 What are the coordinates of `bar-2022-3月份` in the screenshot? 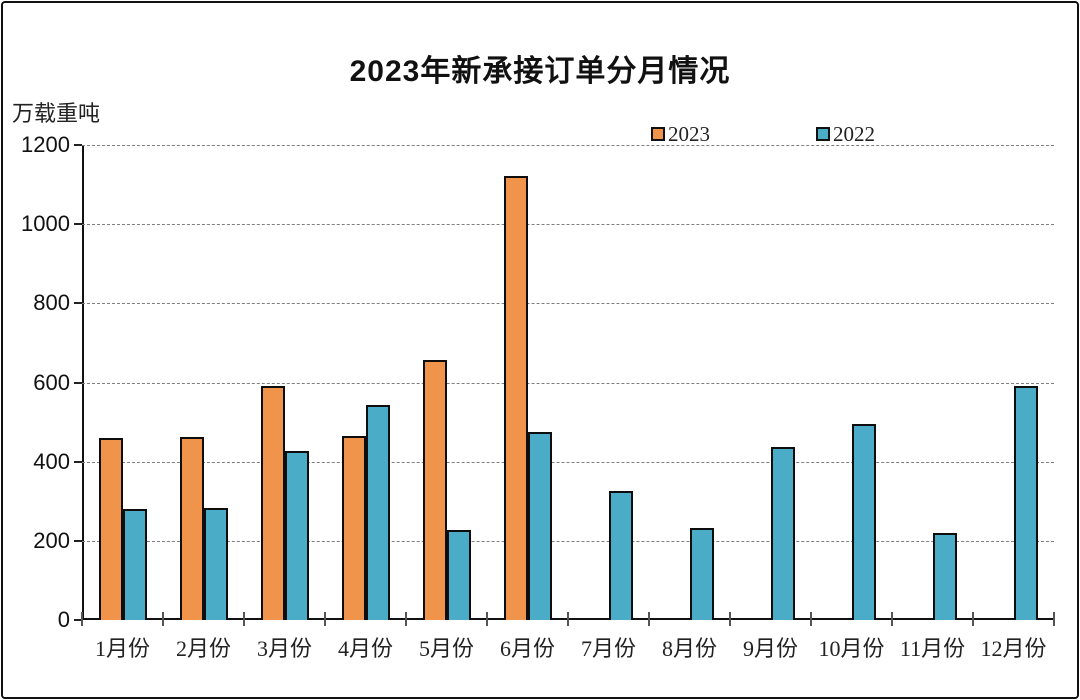 It's located at (296, 535).